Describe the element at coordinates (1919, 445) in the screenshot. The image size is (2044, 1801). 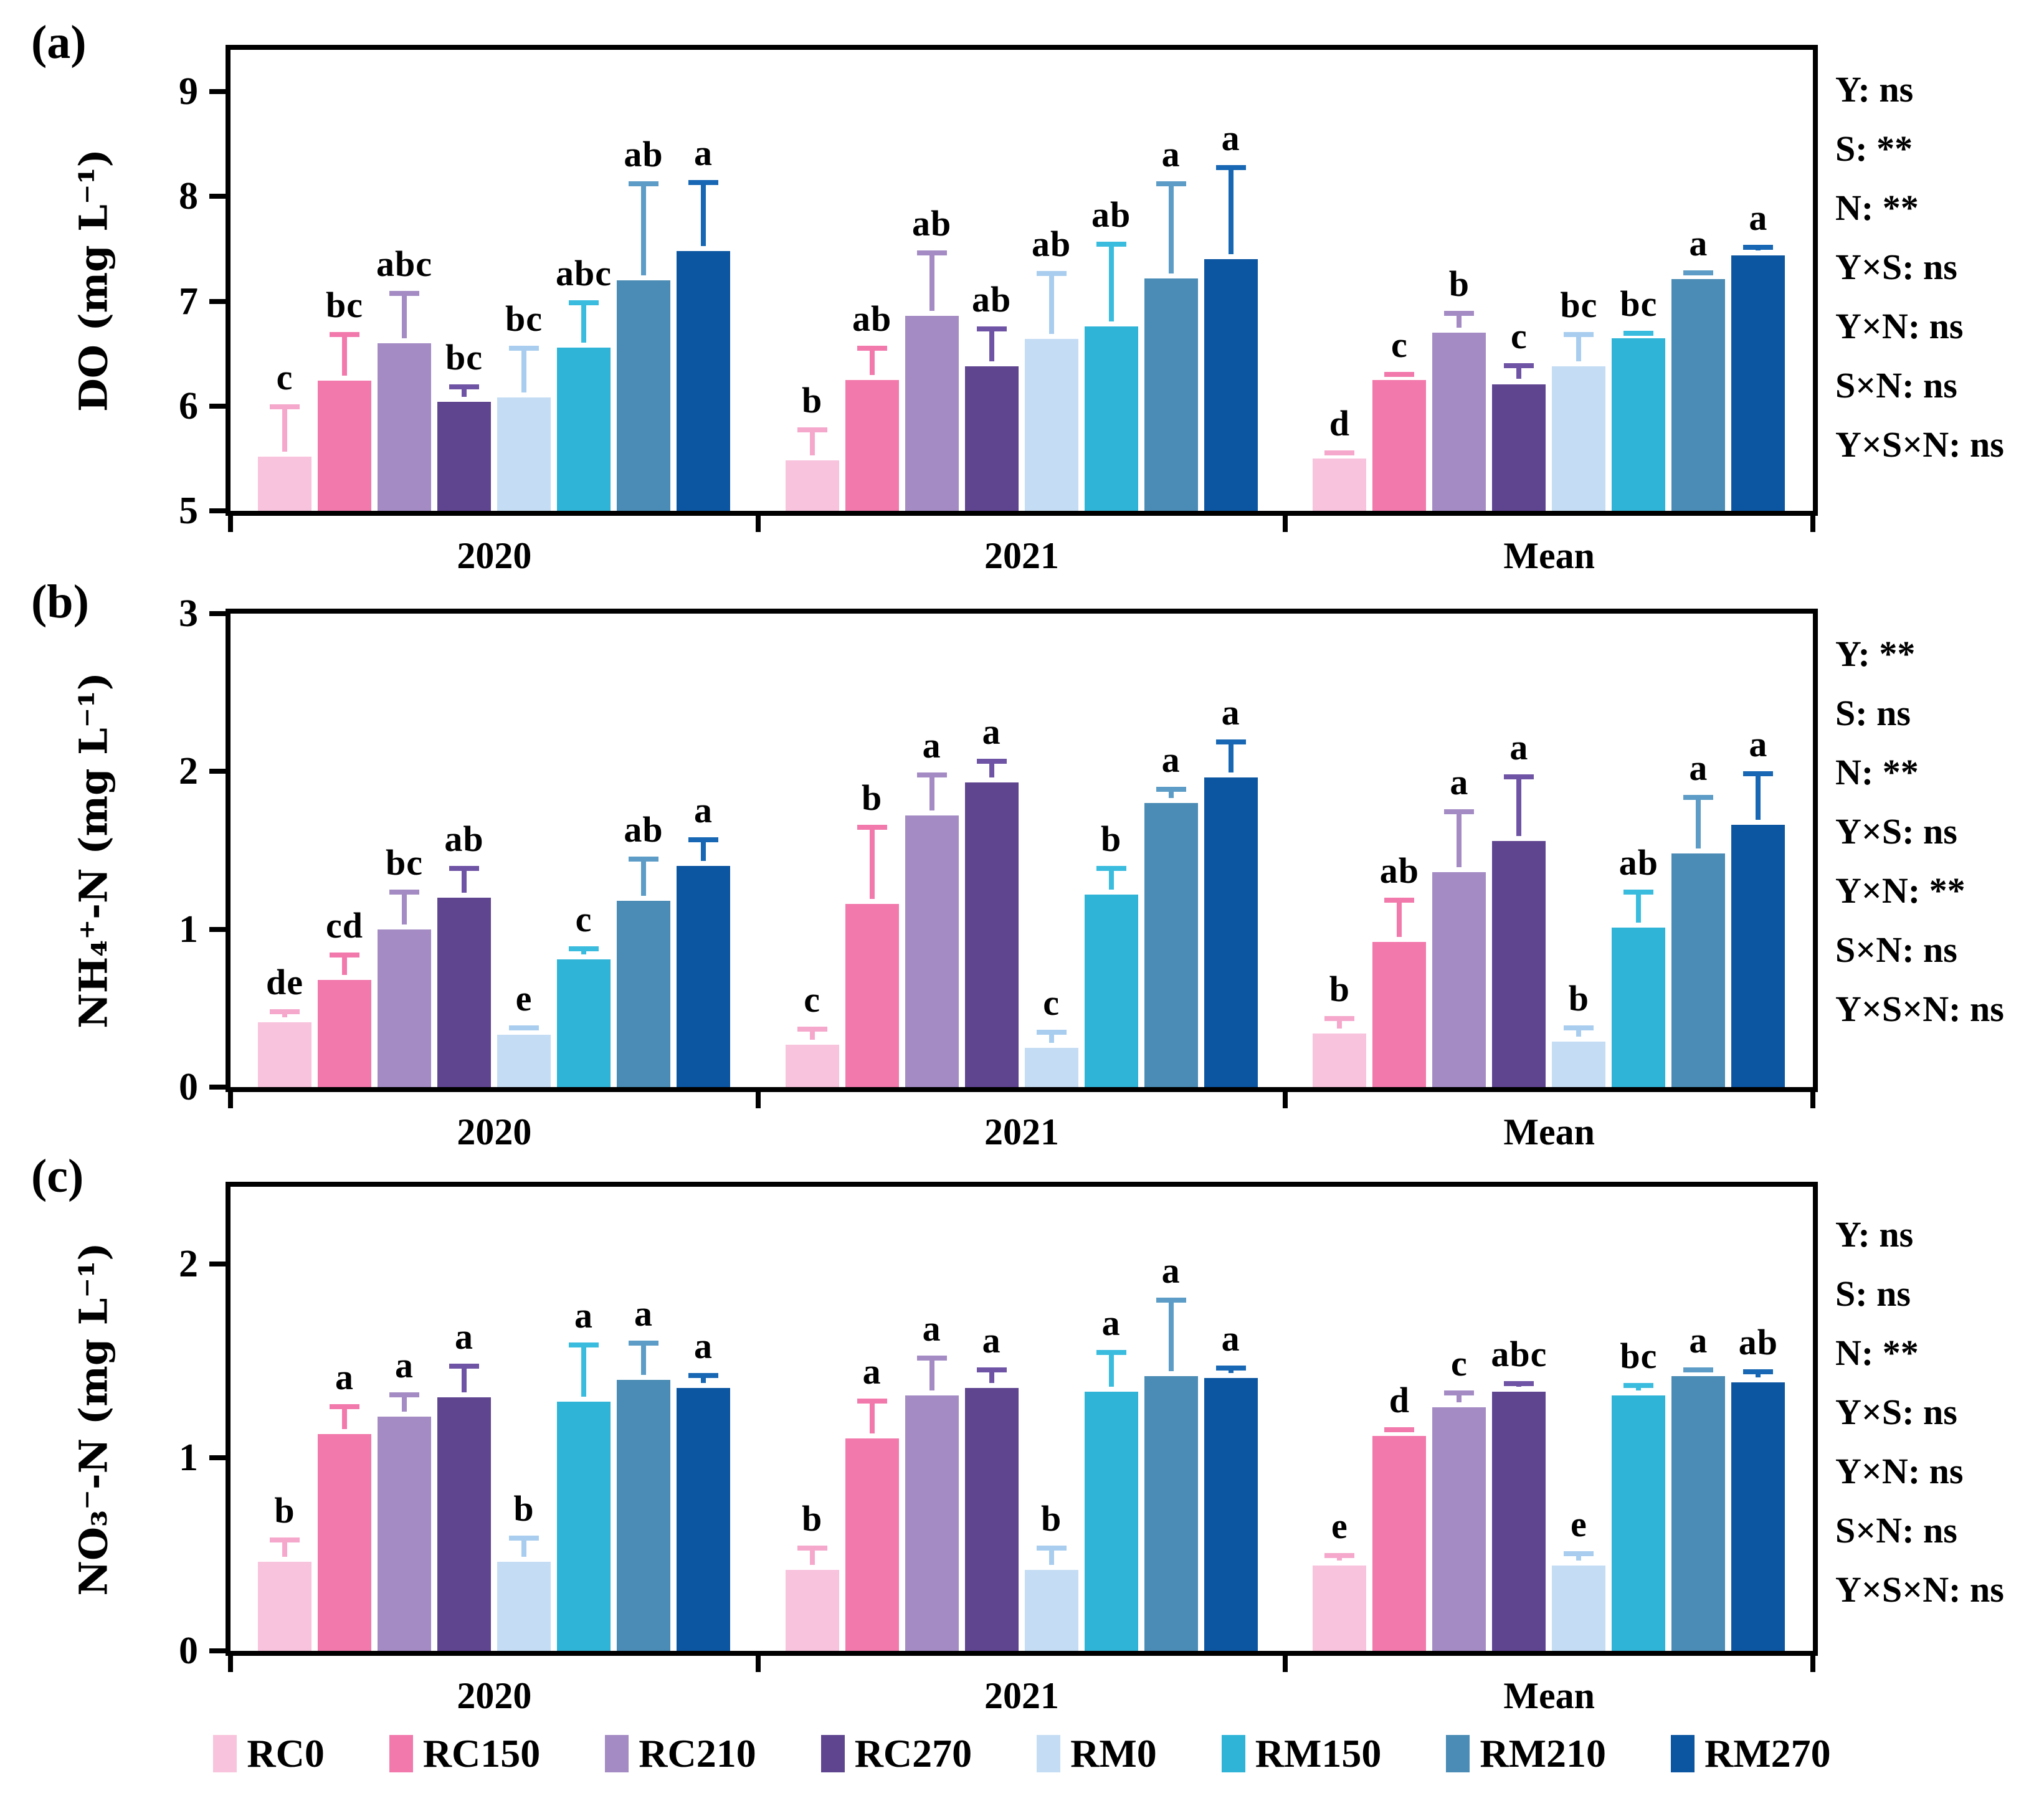
I see `anova-line-a-6: Y×S×N: ns` at that location.